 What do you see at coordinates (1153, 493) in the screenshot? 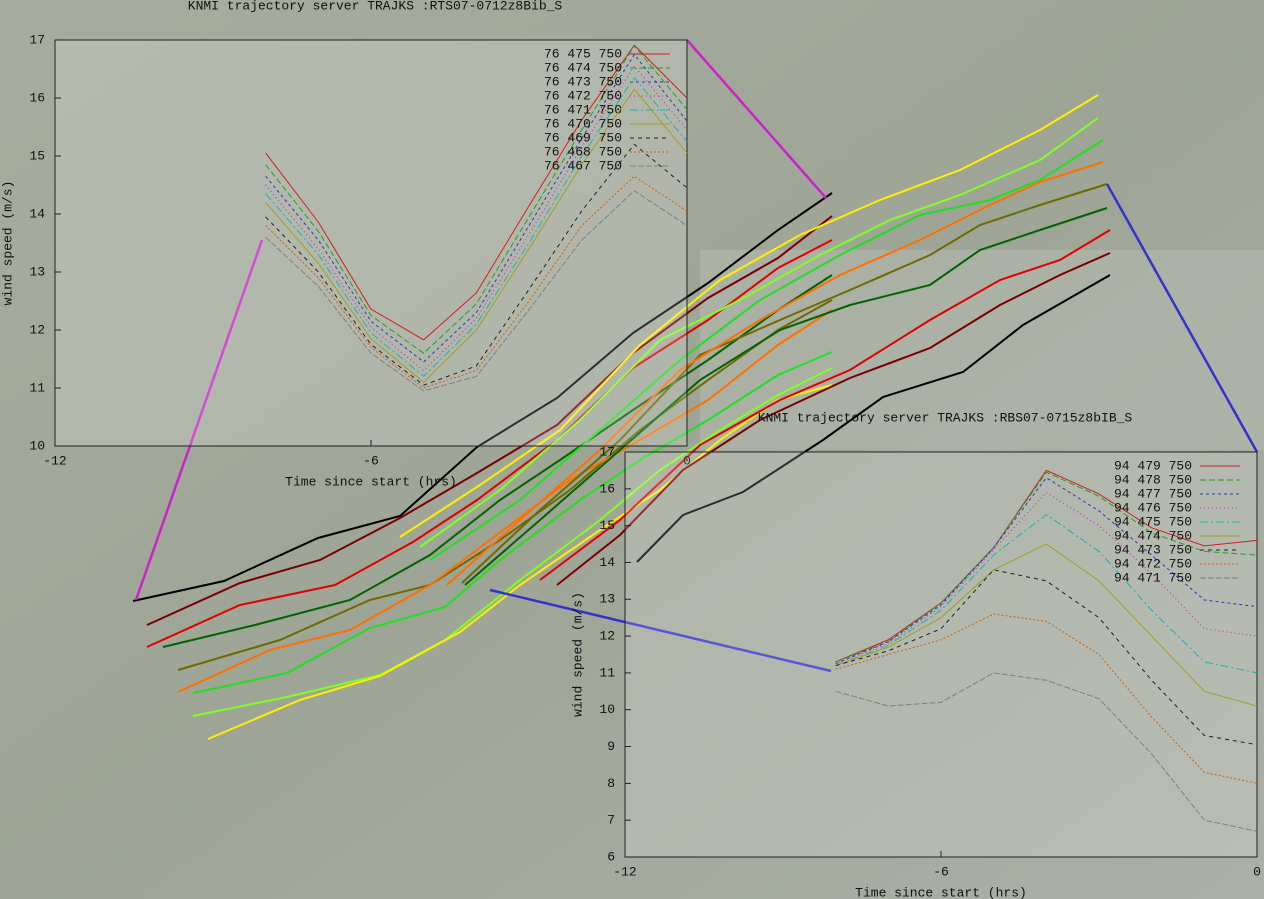
I see `legend-label: 94 477 750` at bounding box center [1153, 493].